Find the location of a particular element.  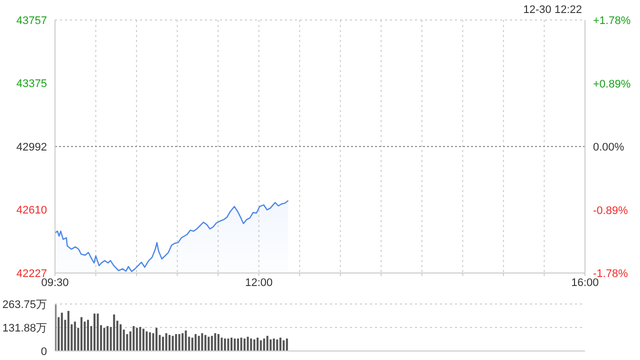

chart-subtitle: 12-30 12:22 is located at coordinates (552, 10).